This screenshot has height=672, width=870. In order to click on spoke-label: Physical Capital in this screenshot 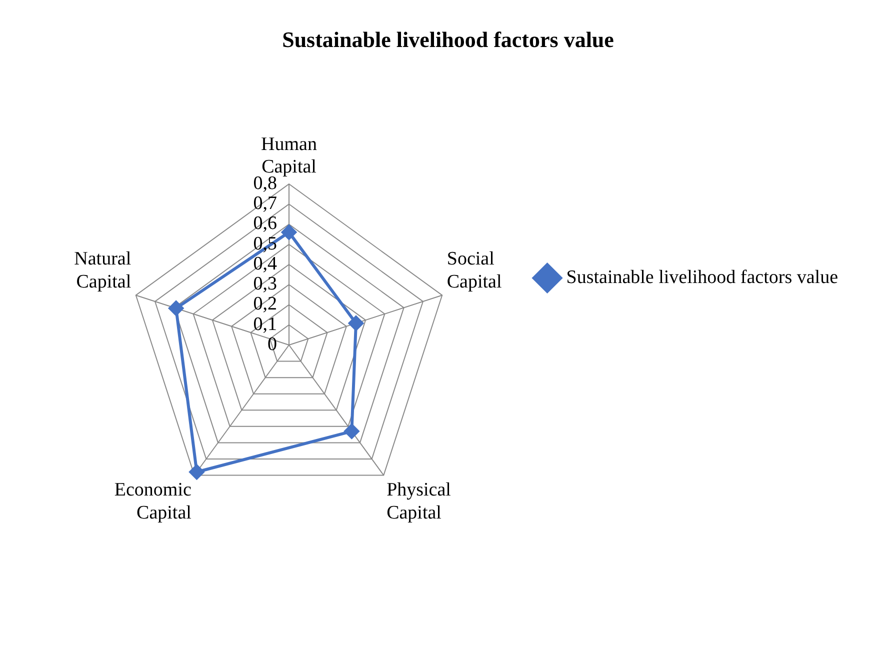, I will do `click(418, 502)`.